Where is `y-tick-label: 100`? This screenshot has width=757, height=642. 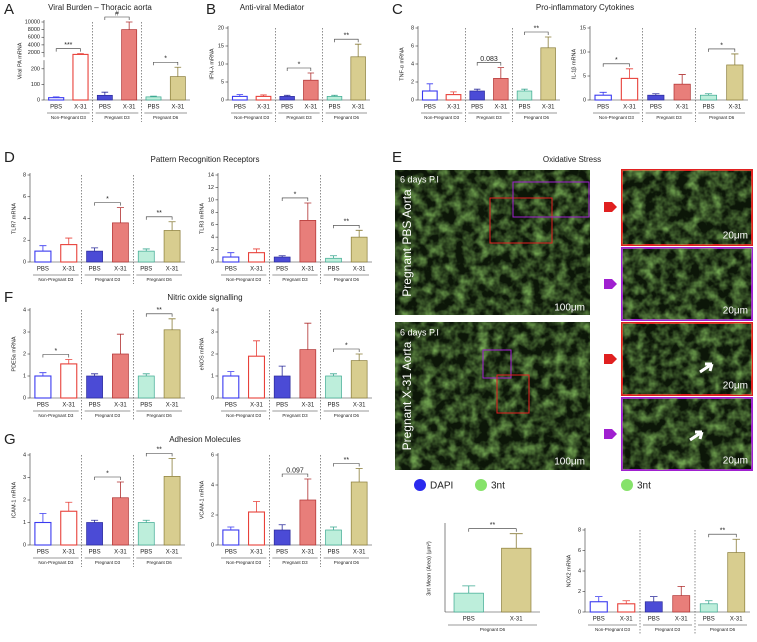
y-tick-label: 100 is located at coordinates (35, 85).